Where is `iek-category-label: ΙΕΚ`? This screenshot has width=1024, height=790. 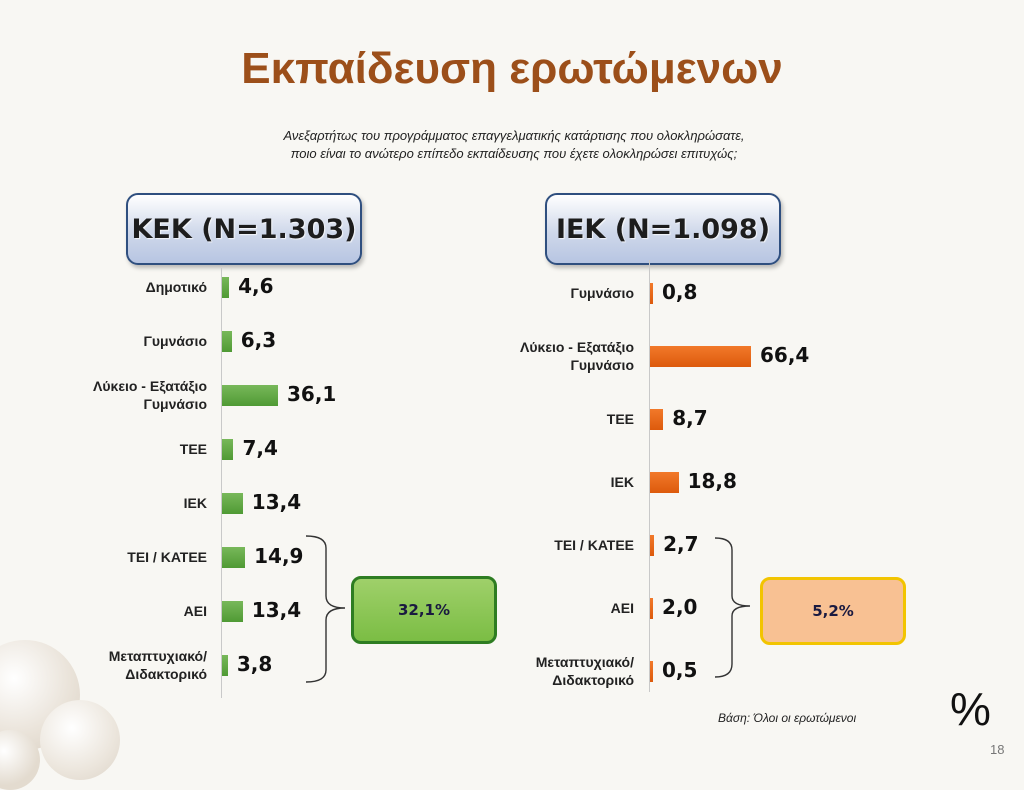 iek-category-label: ΙΕΚ is located at coordinates (622, 482).